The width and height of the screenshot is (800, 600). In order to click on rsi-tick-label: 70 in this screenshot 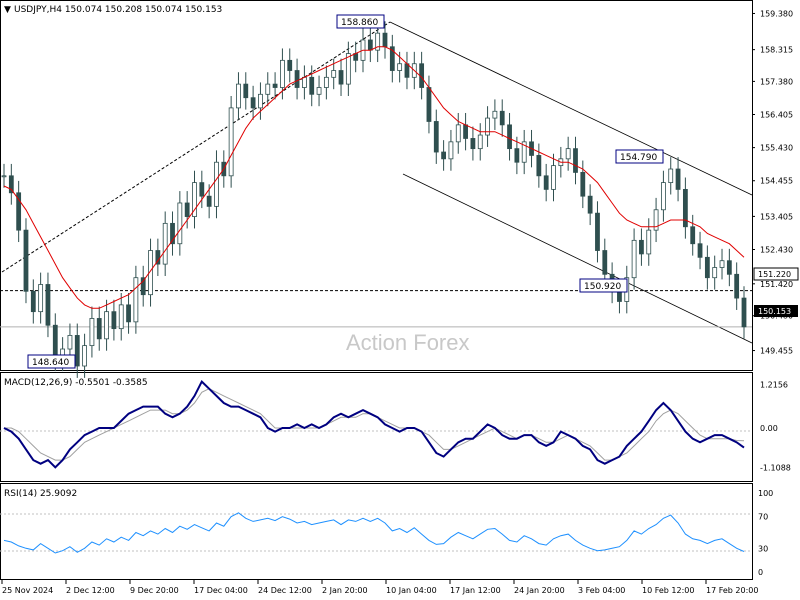, I will do `click(763, 517)`.